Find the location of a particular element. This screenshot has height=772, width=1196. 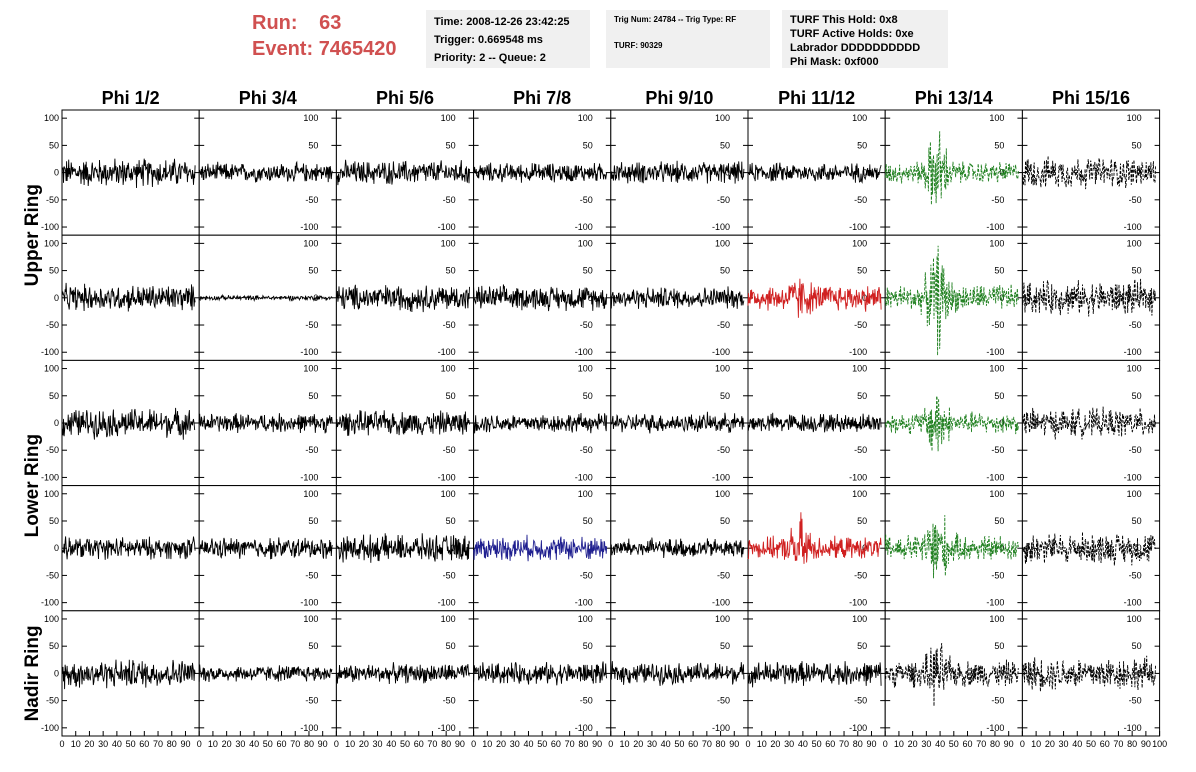

event-line: Event: 7465420 is located at coordinates (337, 49).